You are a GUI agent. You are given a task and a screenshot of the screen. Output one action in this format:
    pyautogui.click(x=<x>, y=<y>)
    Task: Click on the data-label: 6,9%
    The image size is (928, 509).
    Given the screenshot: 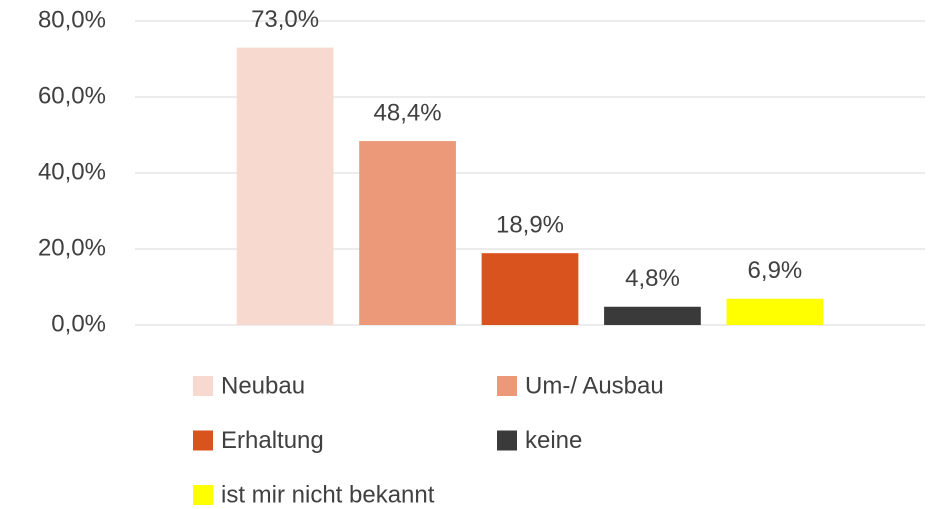 What is the action you would take?
    pyautogui.click(x=775, y=270)
    